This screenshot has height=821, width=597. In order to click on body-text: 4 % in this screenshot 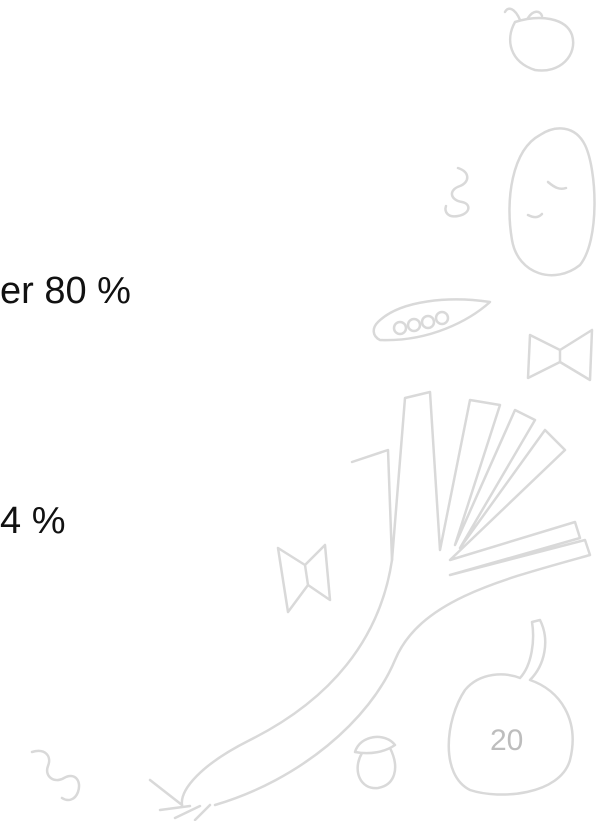, I will do `click(33, 521)`.